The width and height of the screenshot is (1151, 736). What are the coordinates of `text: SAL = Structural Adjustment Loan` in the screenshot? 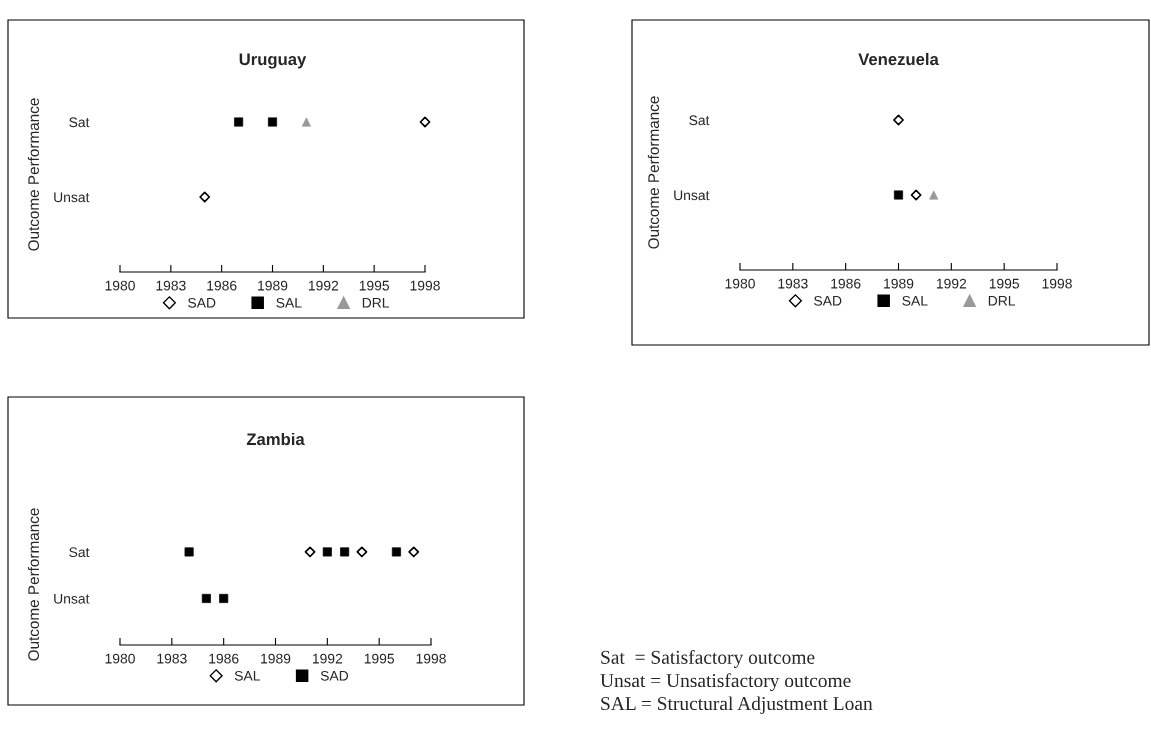 It's located at (737, 705).